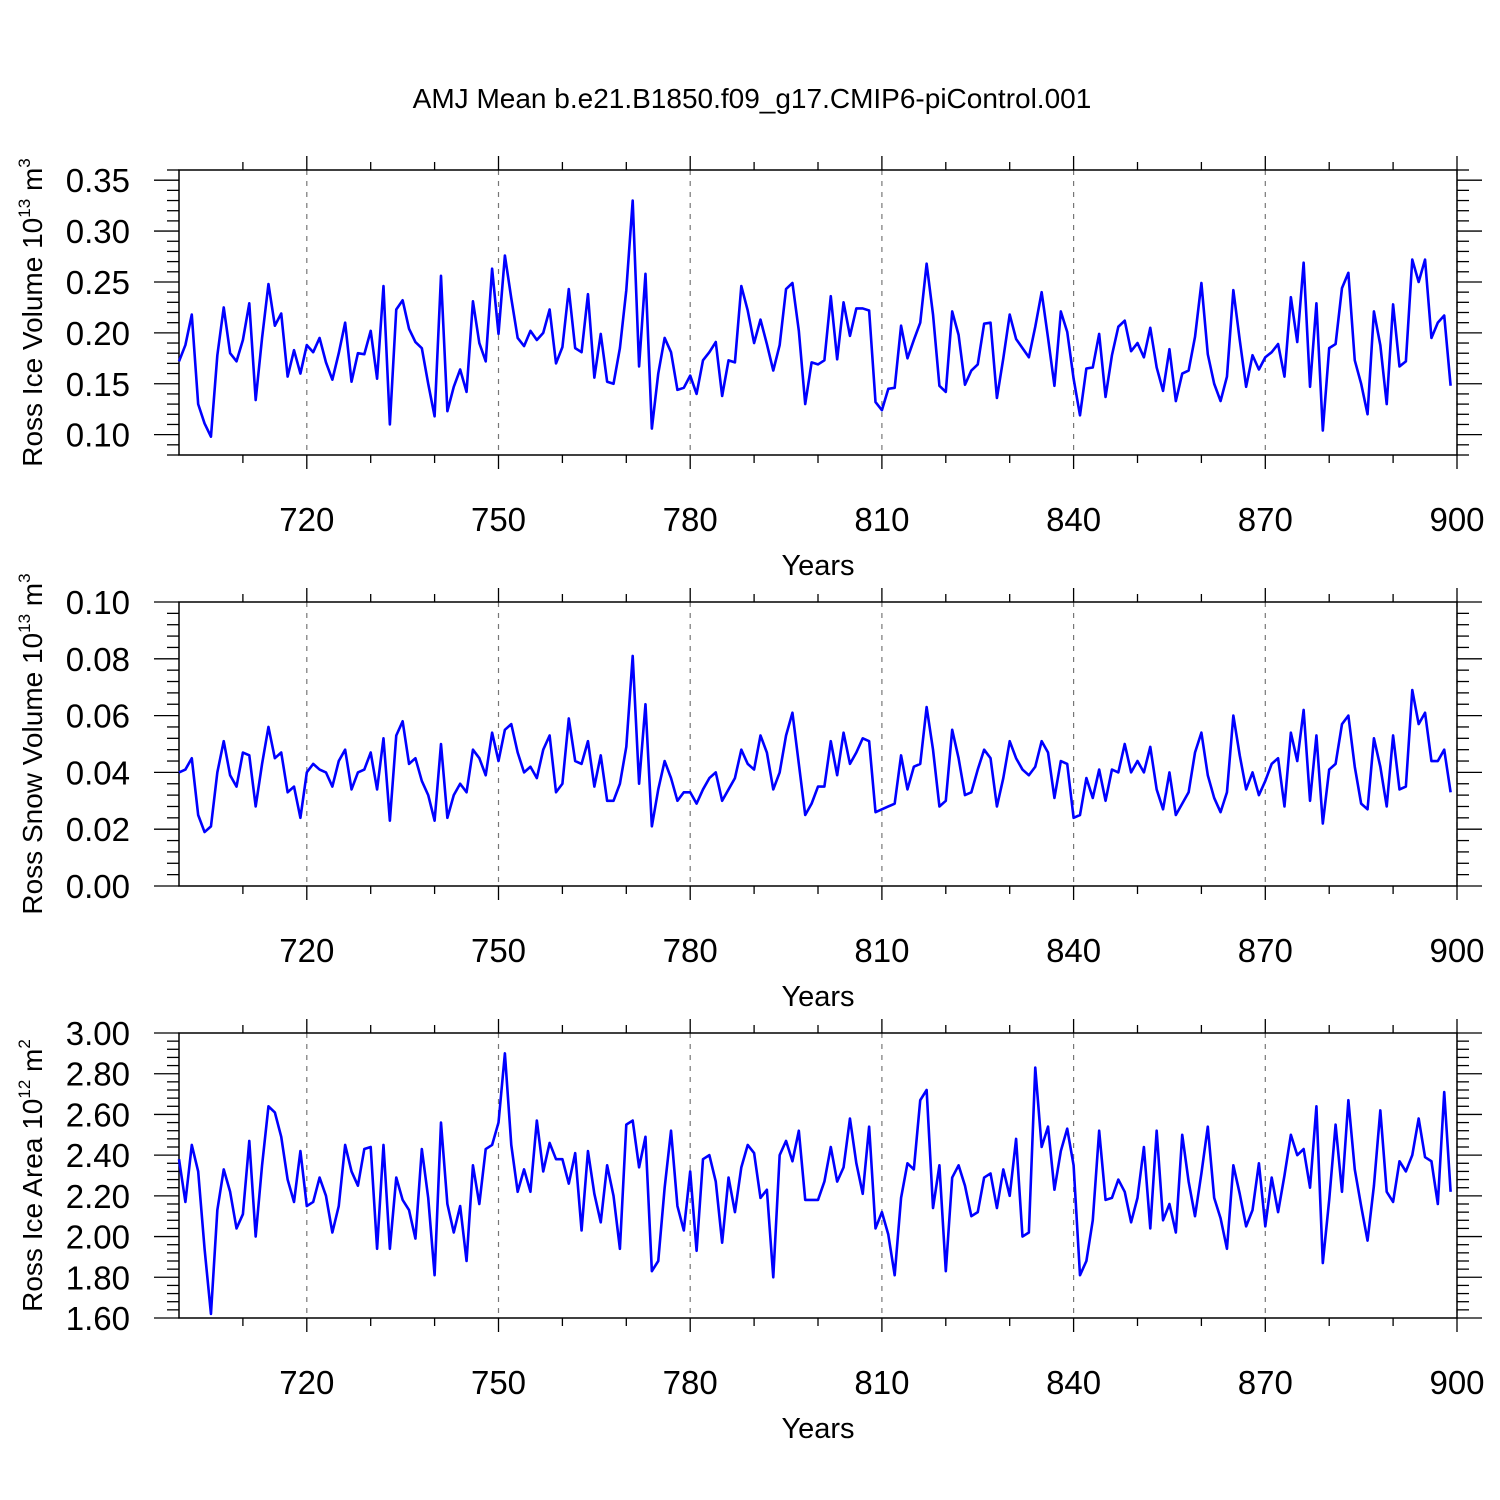  I want to click on y-axis-label-text: Ross Ice Area 10, so click(32, 1205).